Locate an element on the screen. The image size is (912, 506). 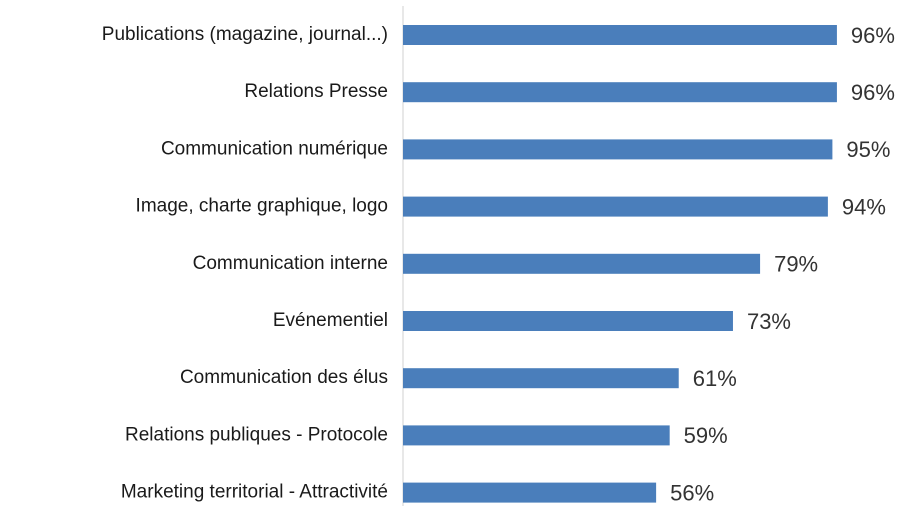
category-label: Marketing territorial - Attractivité is located at coordinates (254, 492).